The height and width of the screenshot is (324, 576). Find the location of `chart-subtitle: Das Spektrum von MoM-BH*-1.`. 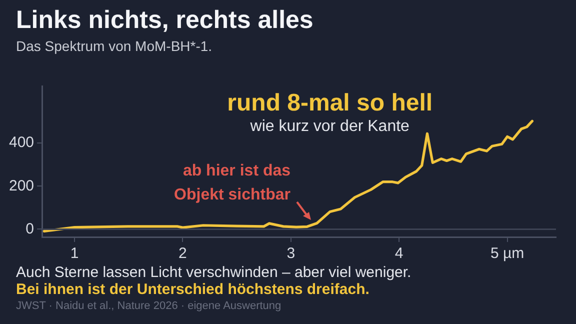

chart-subtitle: Das Spektrum von MoM-BH*-1. is located at coordinates (114, 46).